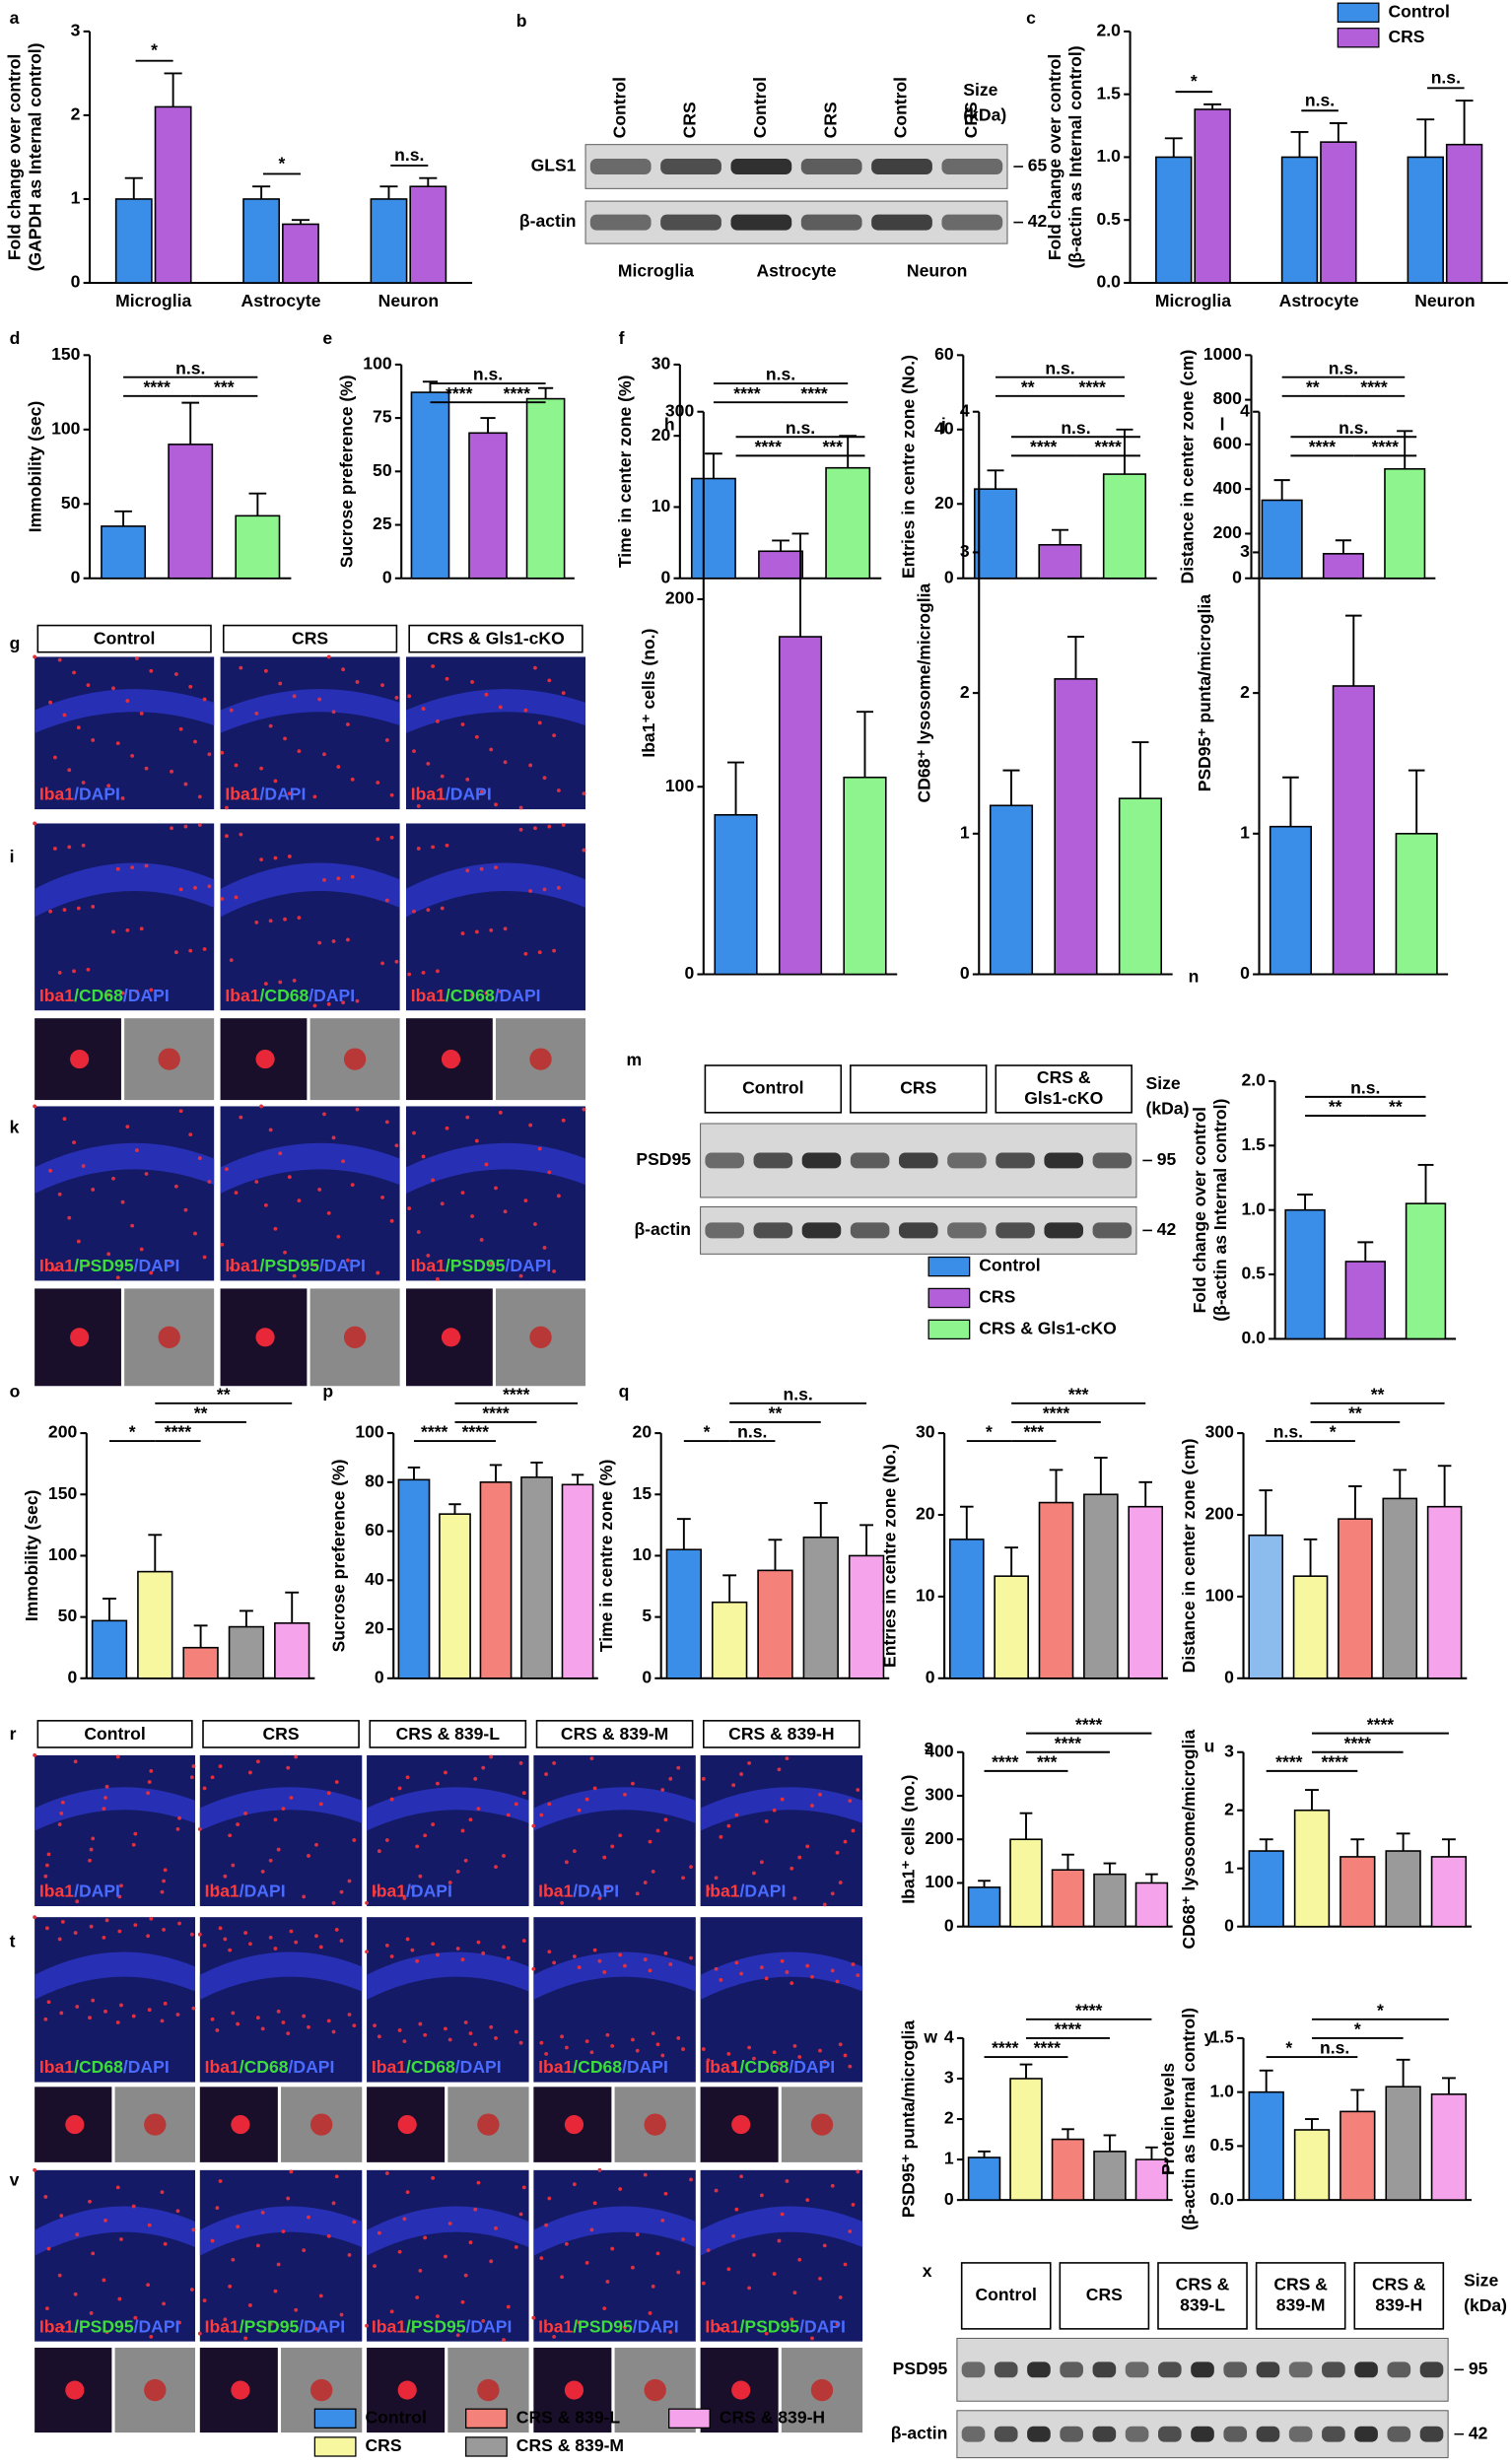  Describe the element at coordinates (1187, 467) in the screenshot. I see `y-axis-label: Distance in center zone (cm)` at that location.